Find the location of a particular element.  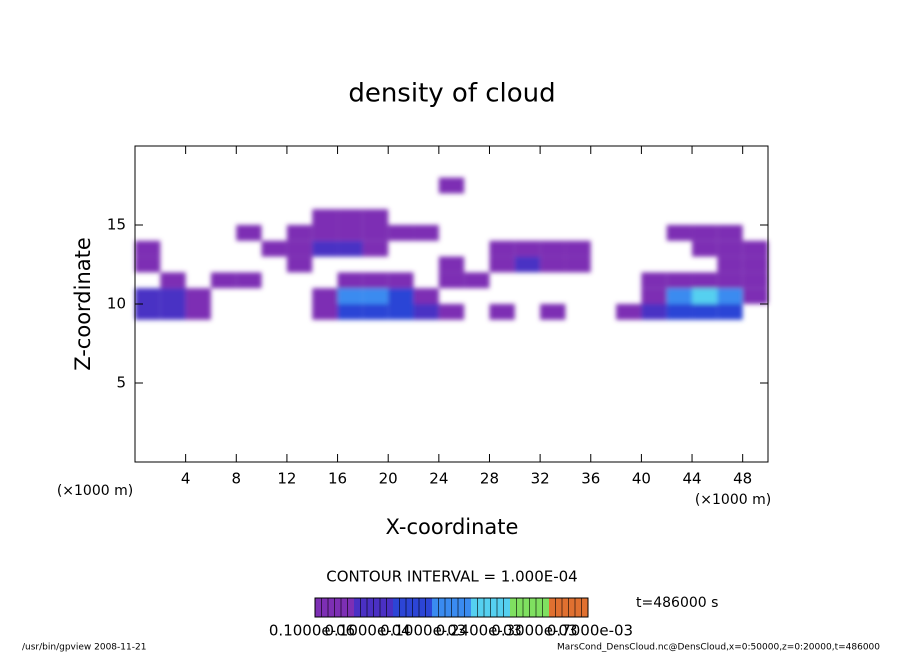

x-tick-label: 48 is located at coordinates (742, 479).